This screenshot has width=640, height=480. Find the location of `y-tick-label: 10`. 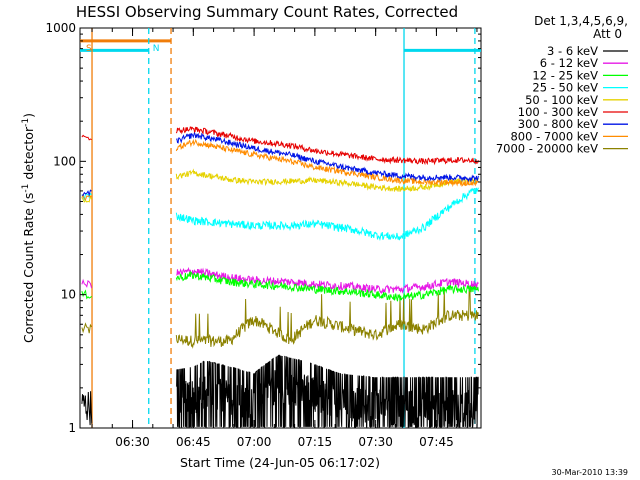

y-tick-label: 10 is located at coordinates (68, 295).